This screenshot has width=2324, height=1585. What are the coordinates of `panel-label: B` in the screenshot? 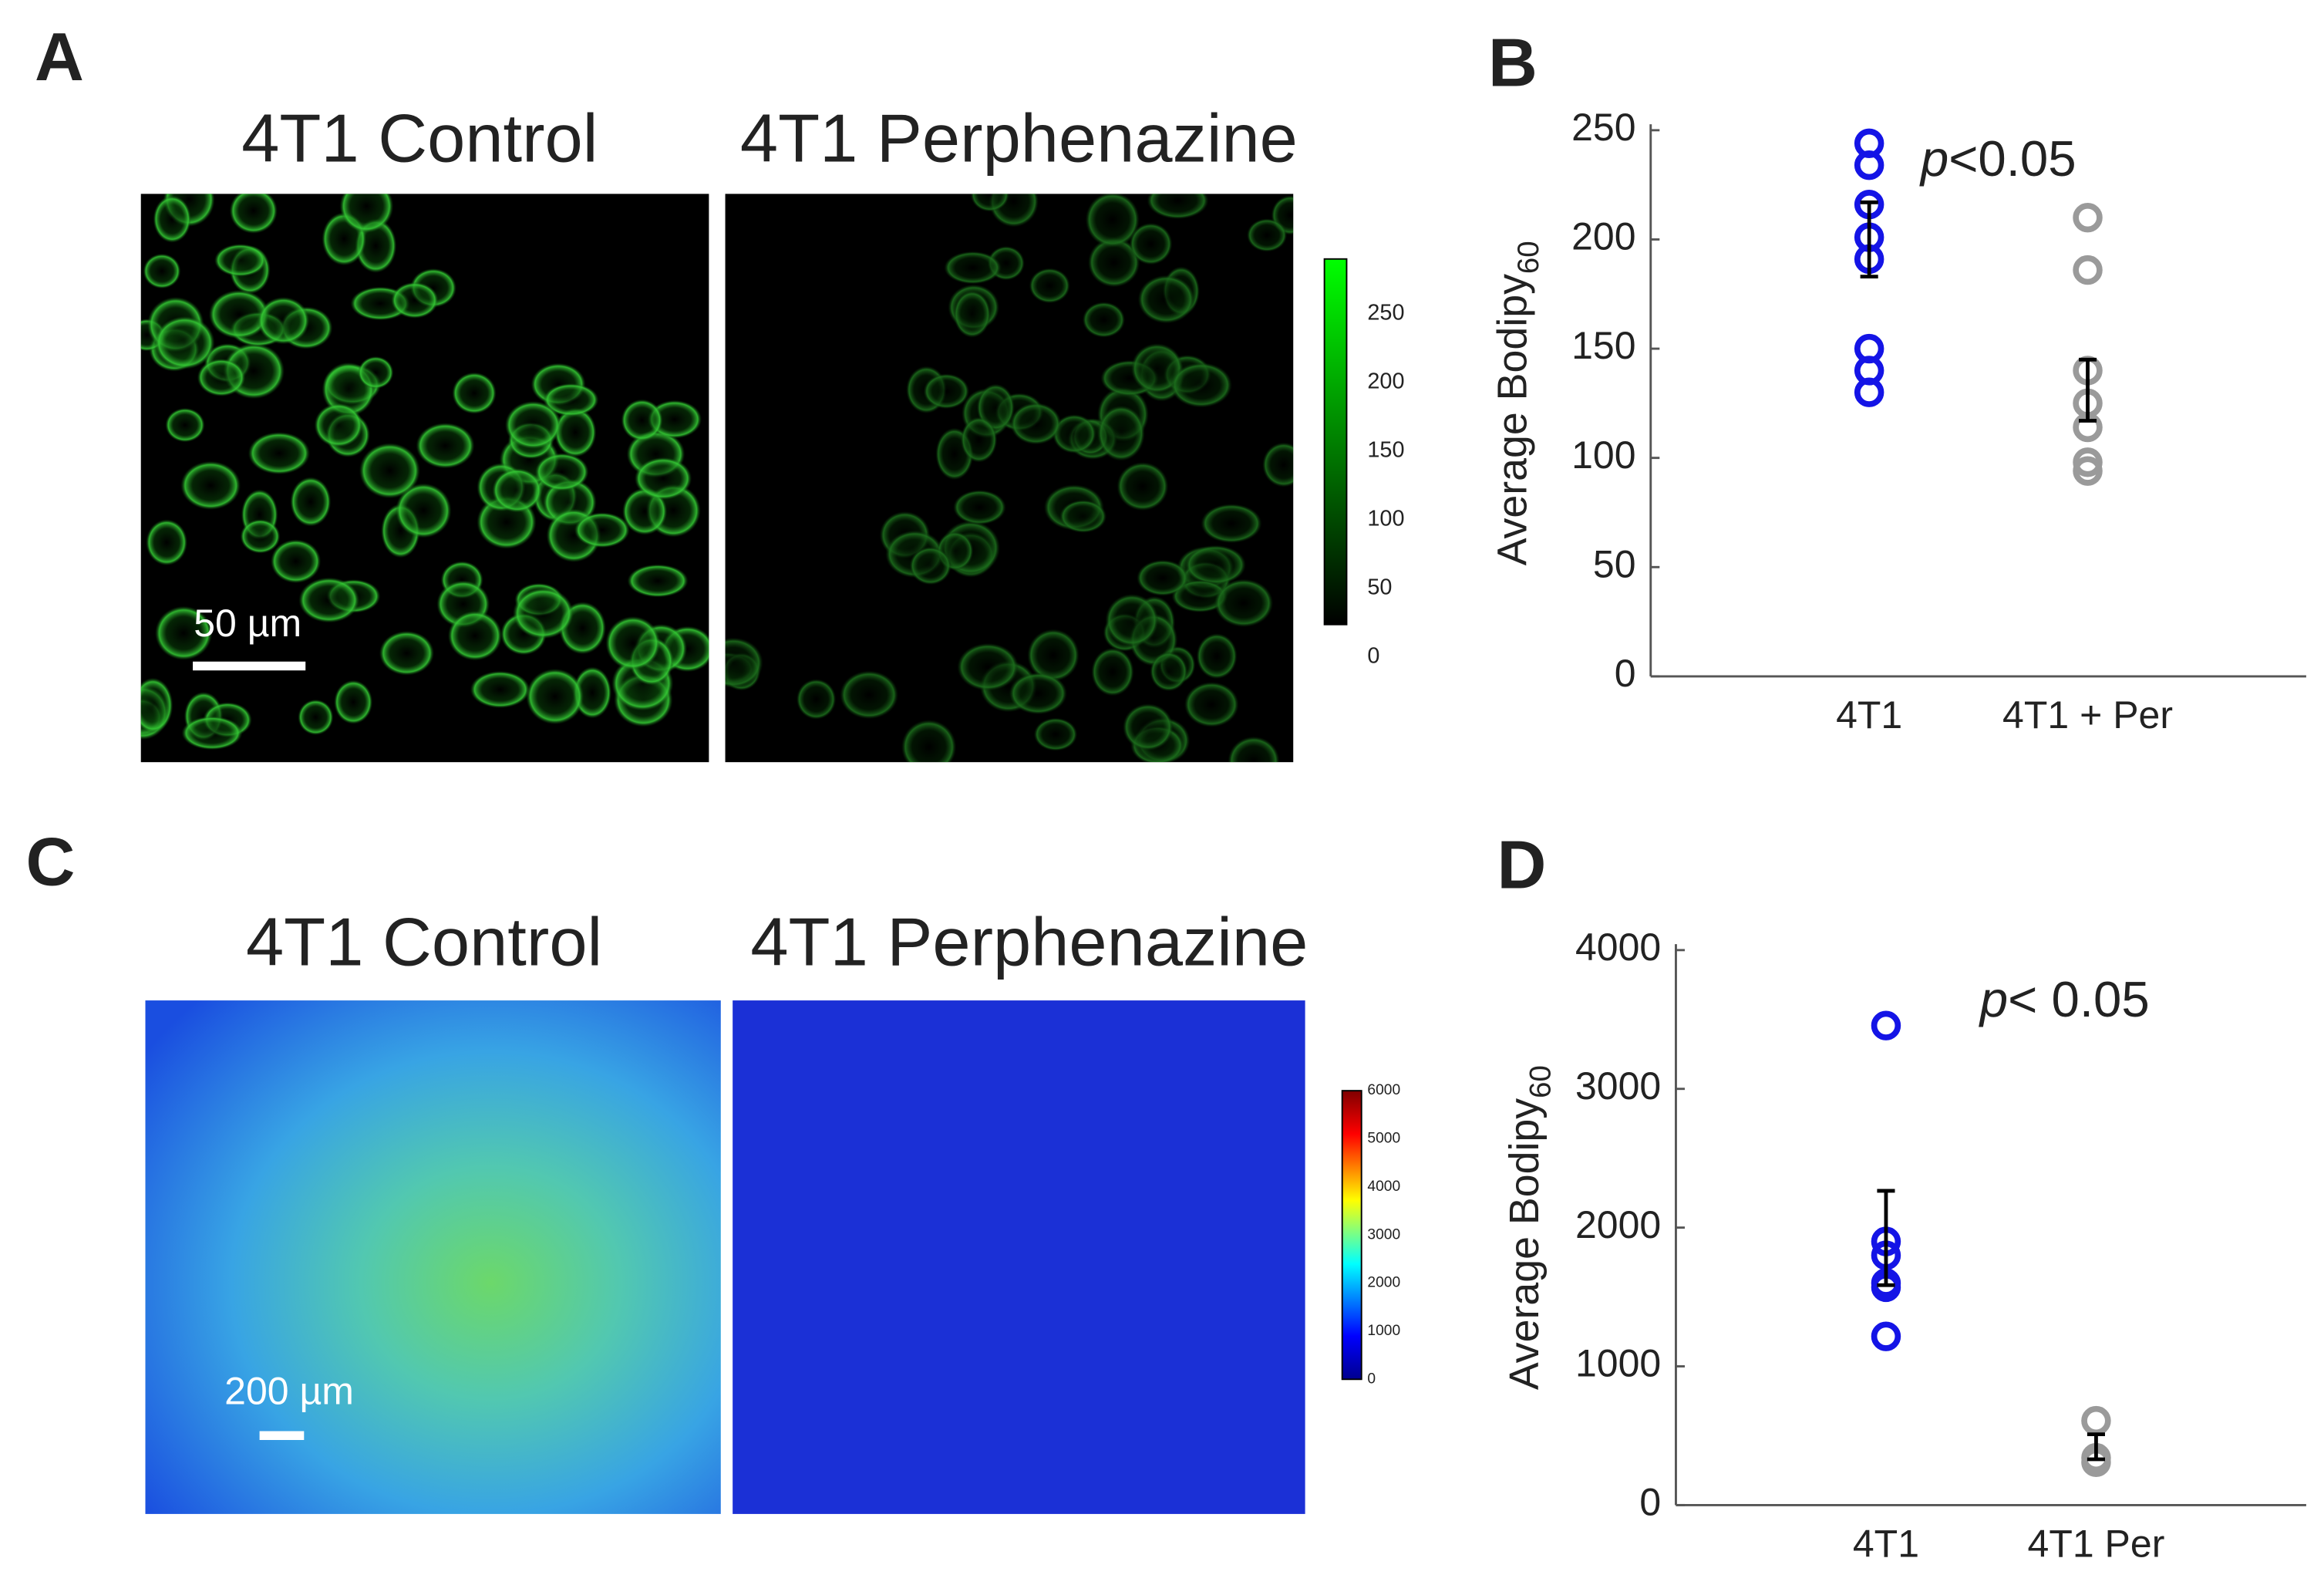 It's located at (1513, 63).